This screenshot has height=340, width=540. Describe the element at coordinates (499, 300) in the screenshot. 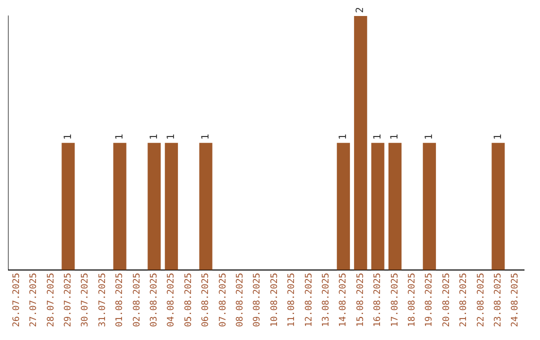

I see `x-tick-label: 23.08.2025` at that location.